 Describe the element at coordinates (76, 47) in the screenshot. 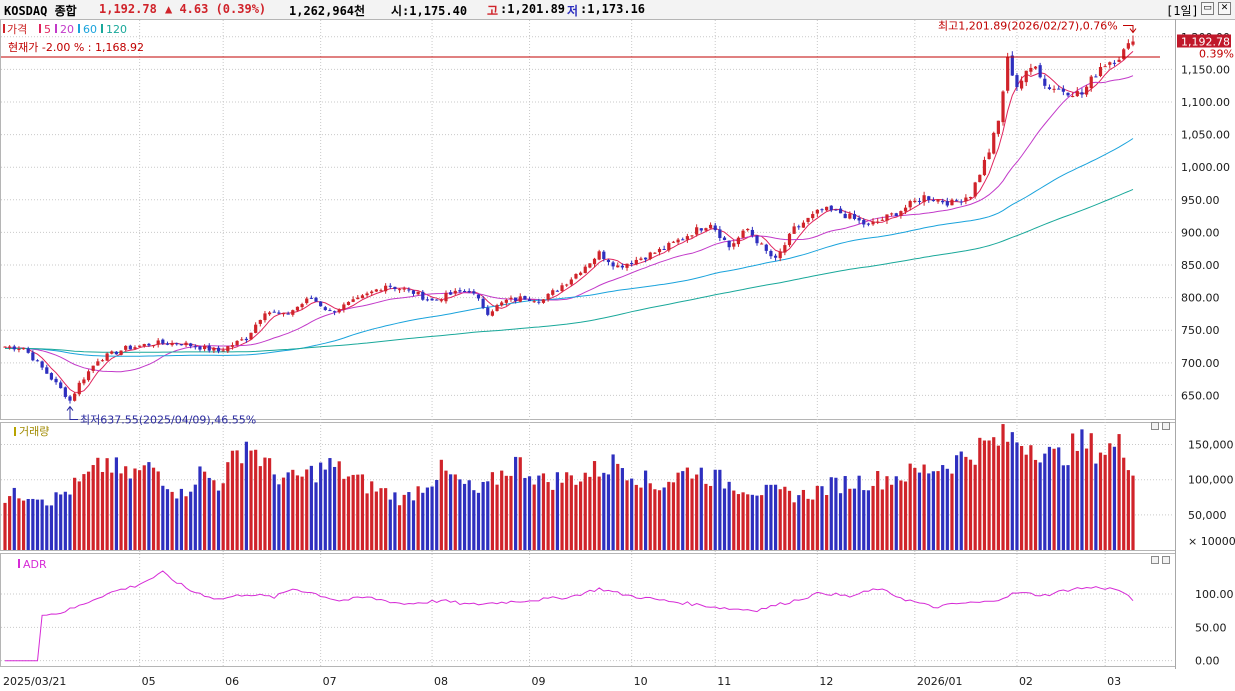

I see `current-line-label: 현재가 -2.00 % : 1,168.92` at that location.